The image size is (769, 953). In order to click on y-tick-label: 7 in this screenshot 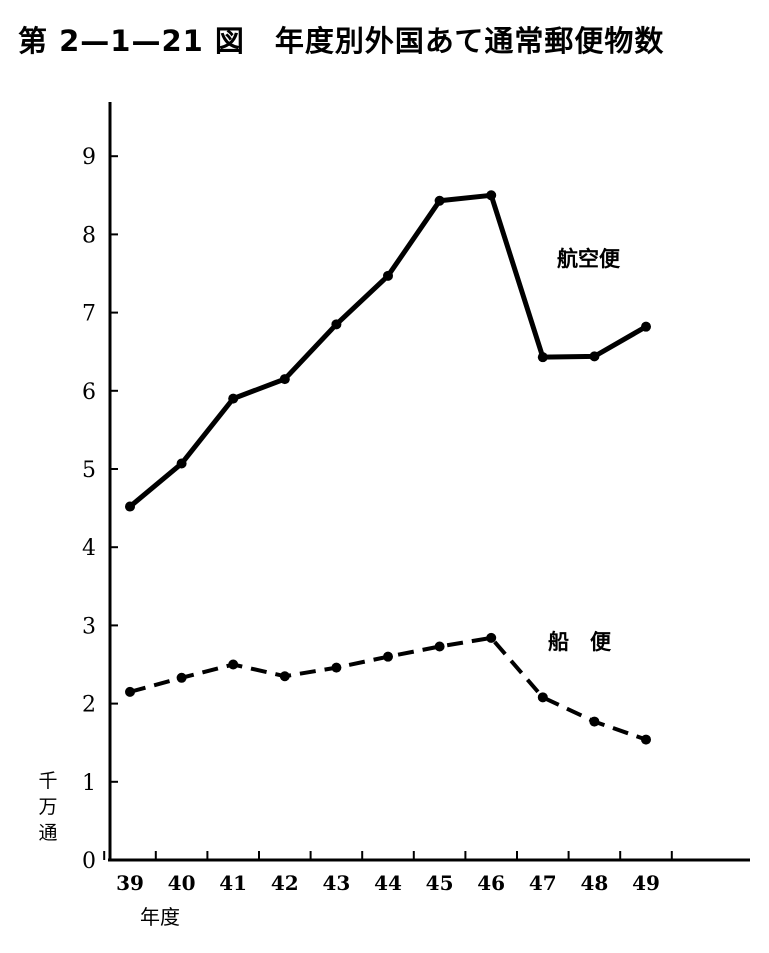, I will do `click(89, 314)`.